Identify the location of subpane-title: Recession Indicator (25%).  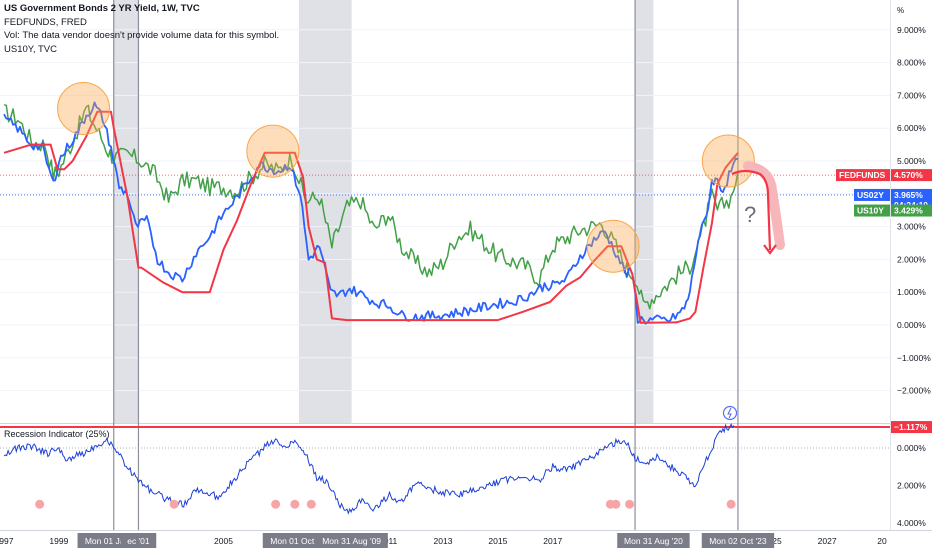
(57, 434).